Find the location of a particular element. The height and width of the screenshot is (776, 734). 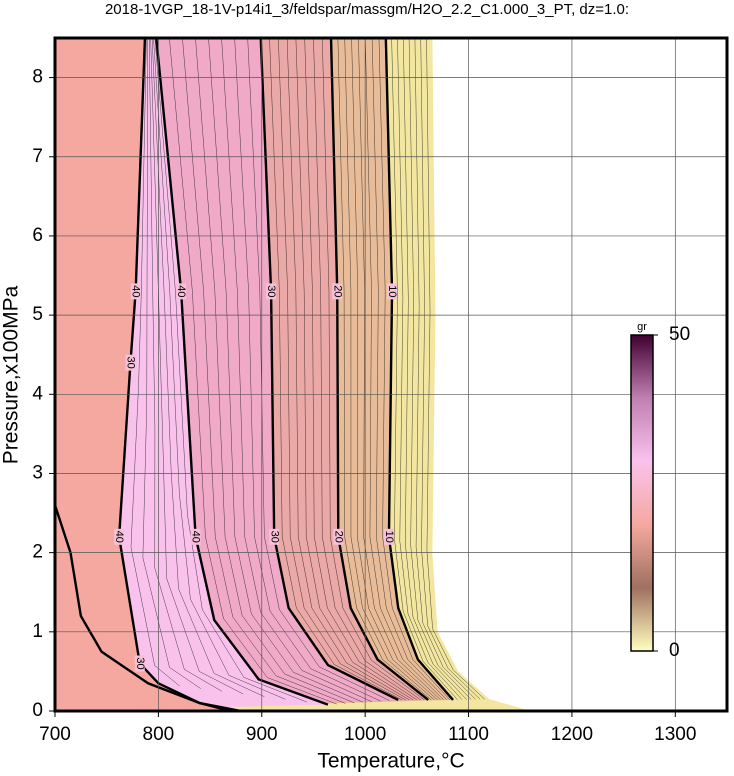

x-tick-label: 1300 is located at coordinates (675, 734).